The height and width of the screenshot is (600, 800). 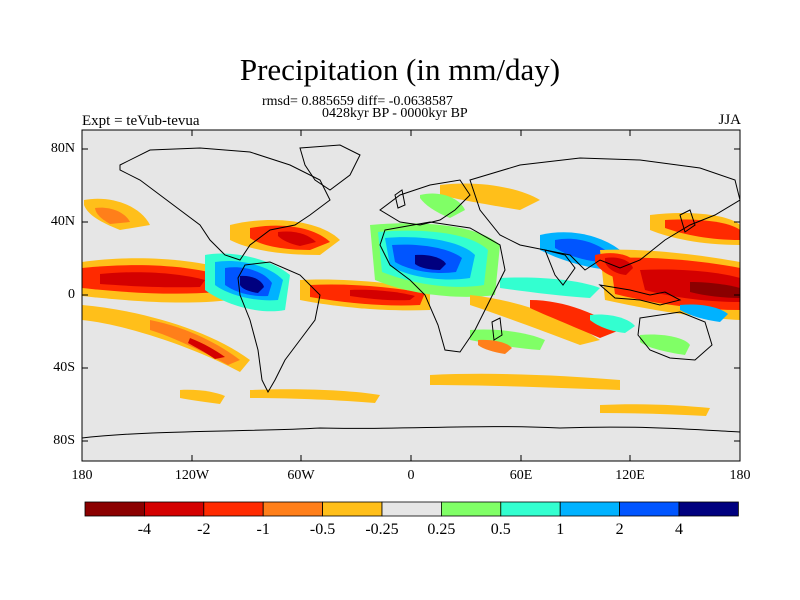 What do you see at coordinates (382, 529) in the screenshot?
I see `colorbar-label: -0.25` at bounding box center [382, 529].